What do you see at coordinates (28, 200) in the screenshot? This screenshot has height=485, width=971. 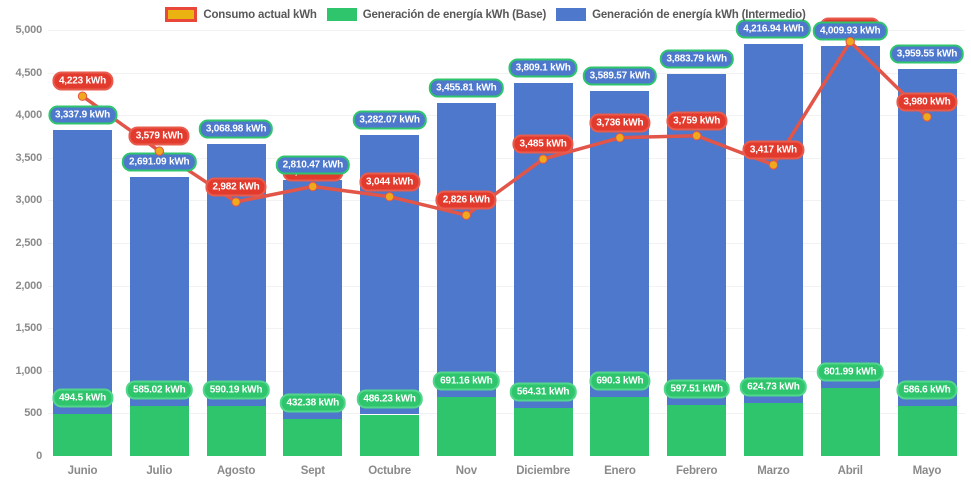 I see `y-axis-tick-label: 3,000` at bounding box center [28, 200].